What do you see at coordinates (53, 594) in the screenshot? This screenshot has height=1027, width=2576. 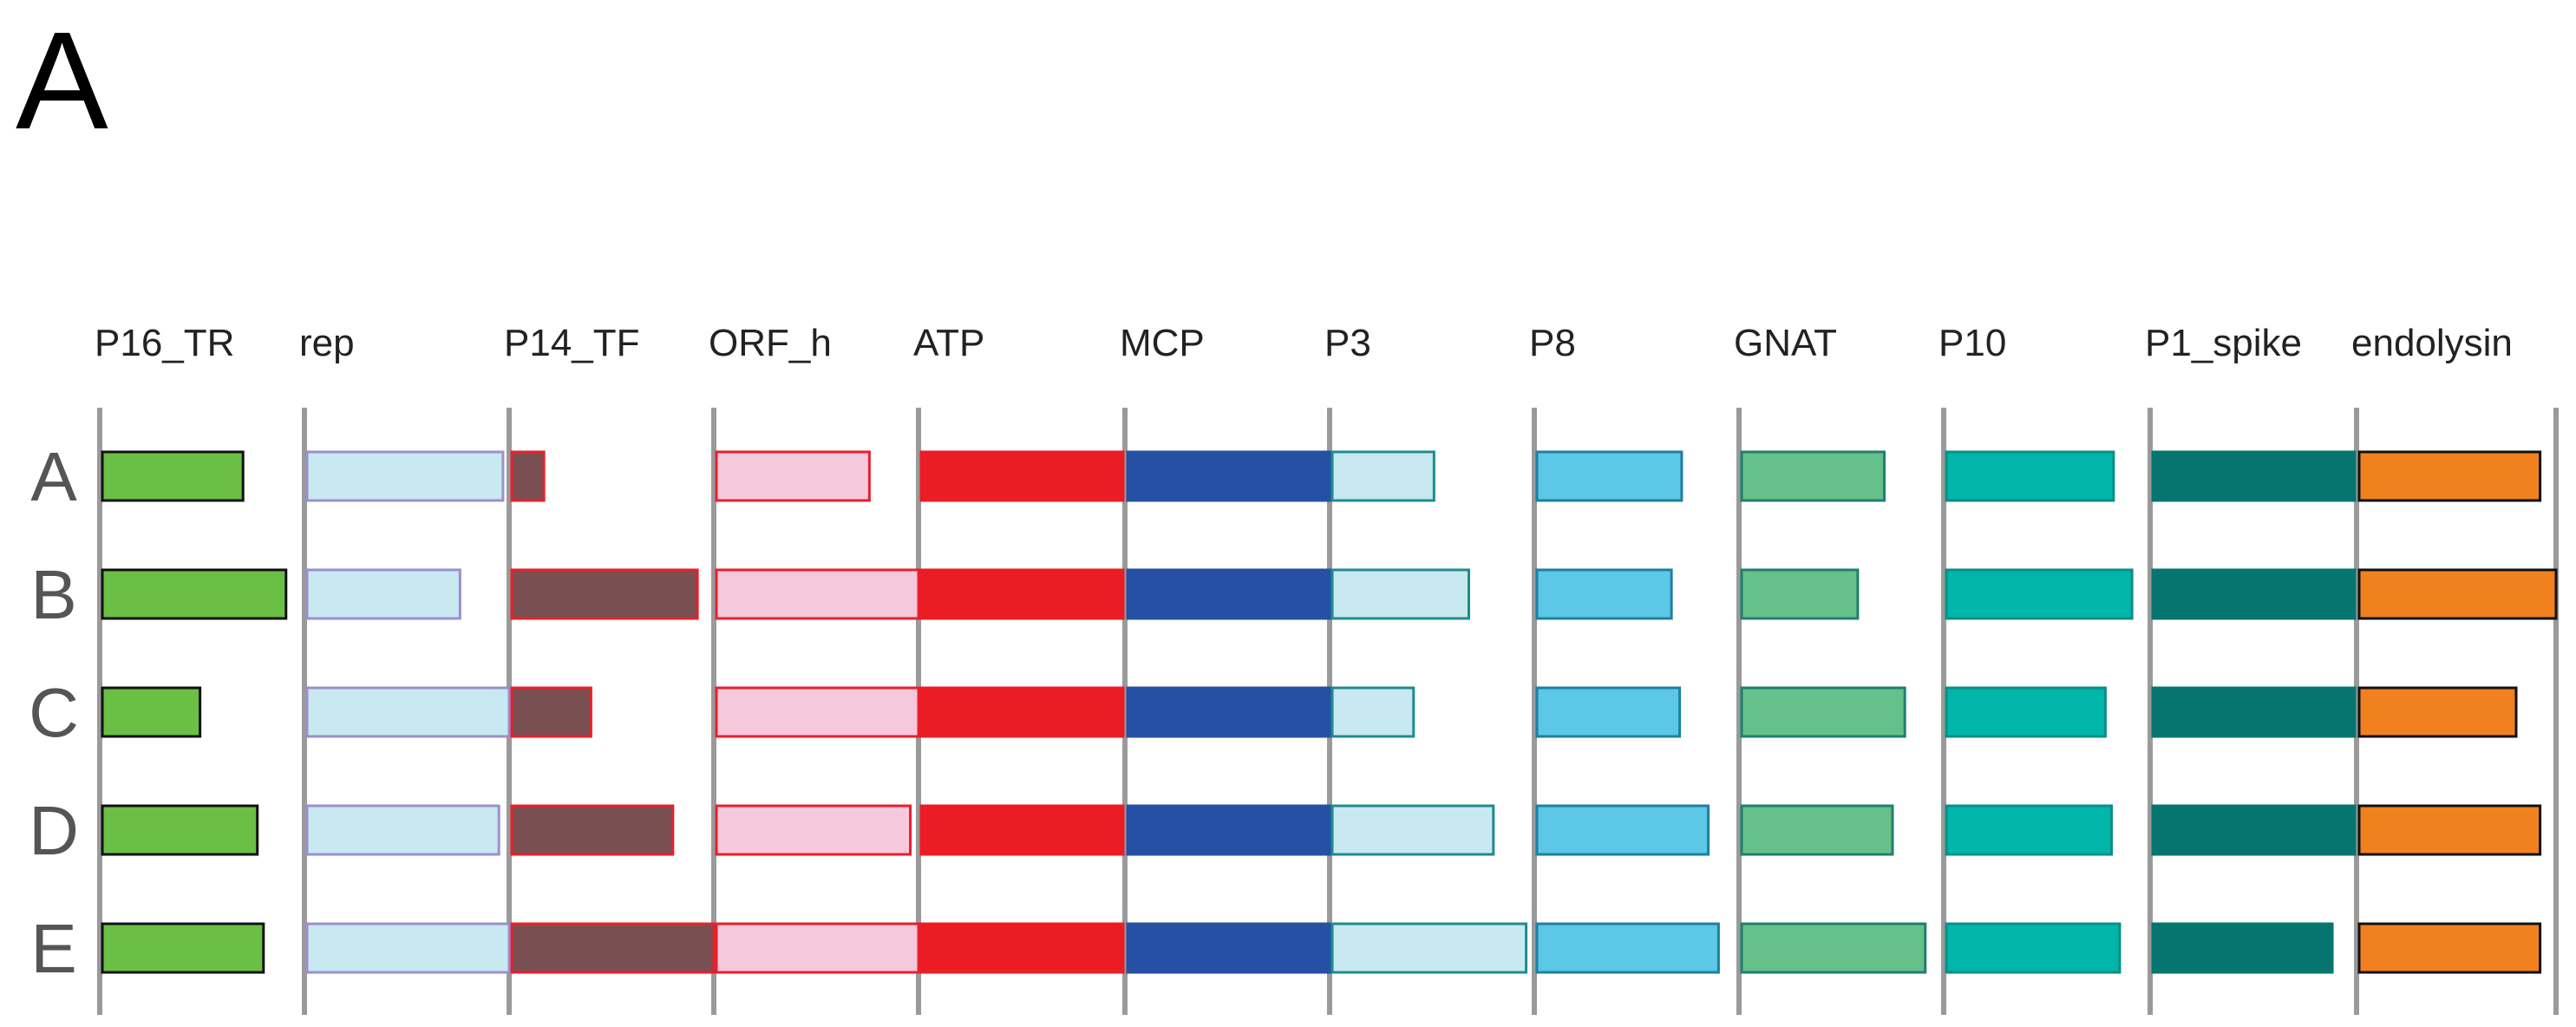 I see `row-label-b: B` at bounding box center [53, 594].